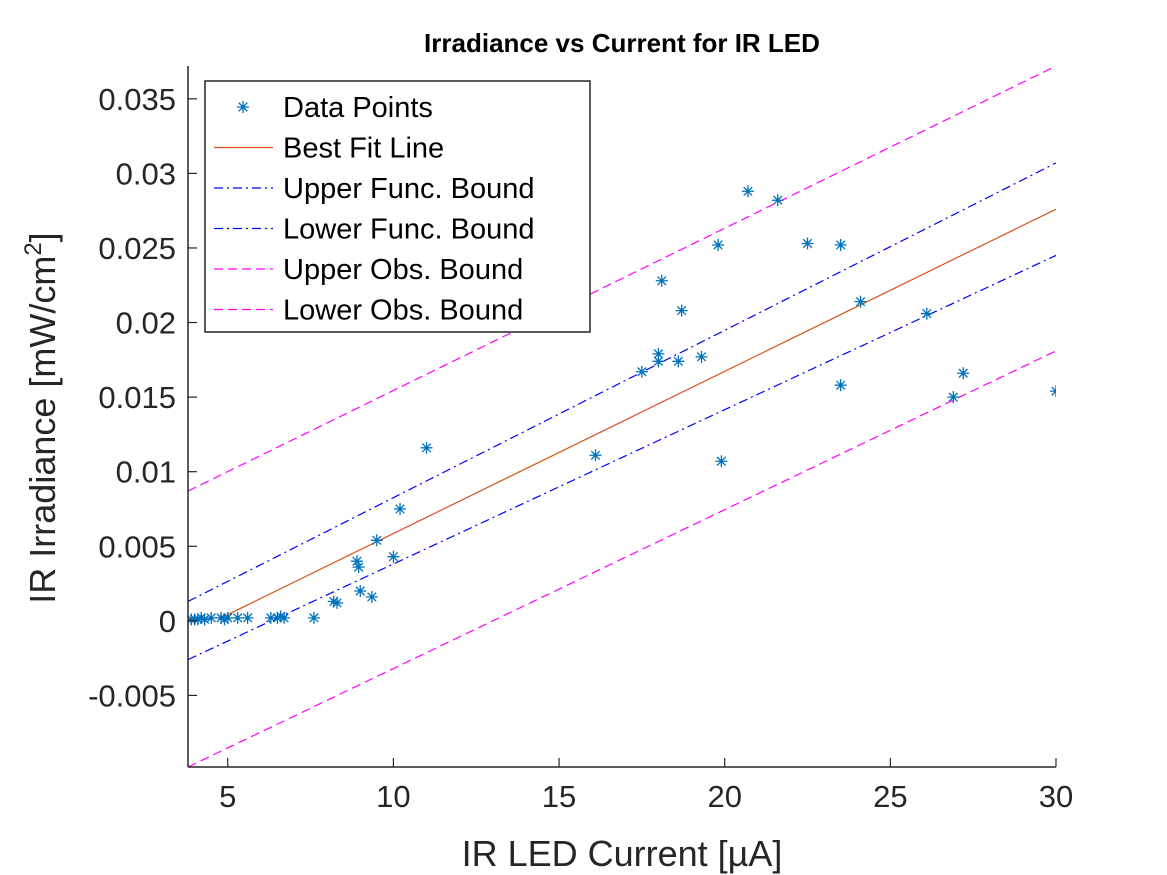  What do you see at coordinates (622, 853) in the screenshot?
I see `x-axis-title: IR LED Current [µA]` at bounding box center [622, 853].